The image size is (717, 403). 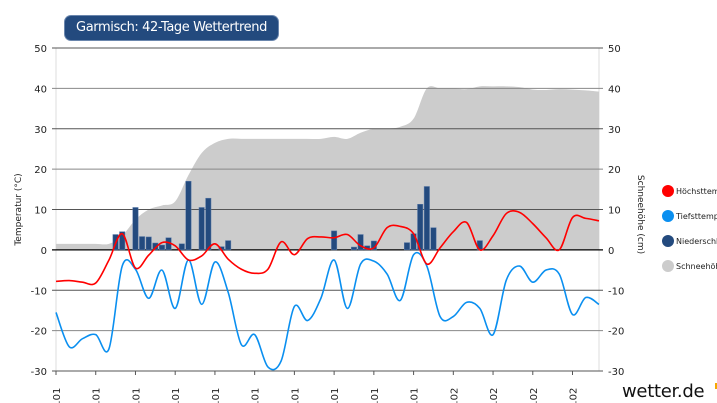 I want to click on y2-tick-label: 30, so click(x=614, y=130).